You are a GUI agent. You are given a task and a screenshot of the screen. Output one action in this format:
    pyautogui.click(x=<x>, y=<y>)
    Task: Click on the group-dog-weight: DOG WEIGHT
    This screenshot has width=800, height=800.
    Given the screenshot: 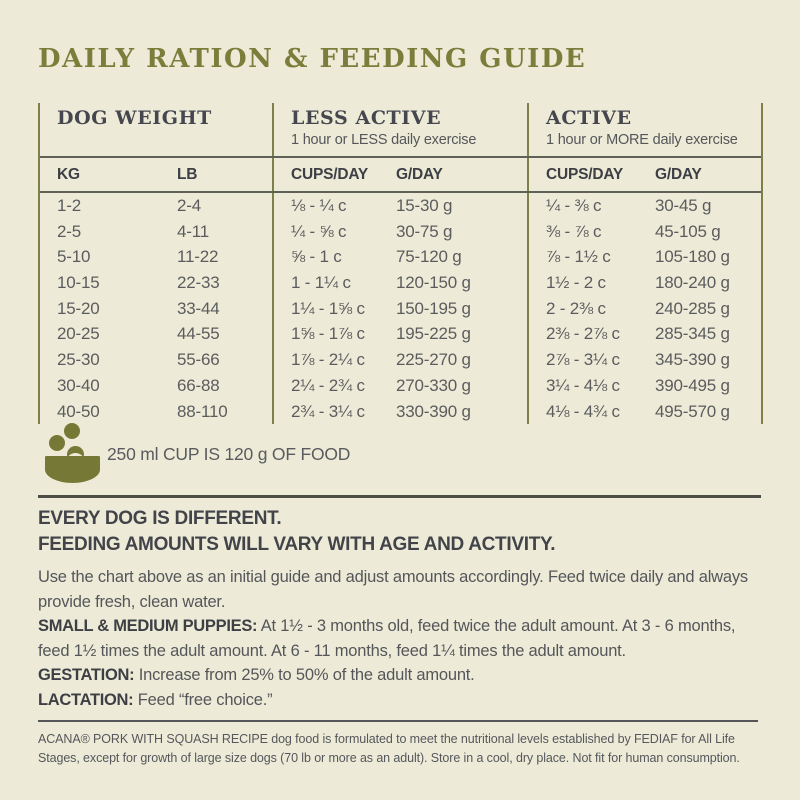 What is the action you would take?
    pyautogui.click(x=156, y=129)
    